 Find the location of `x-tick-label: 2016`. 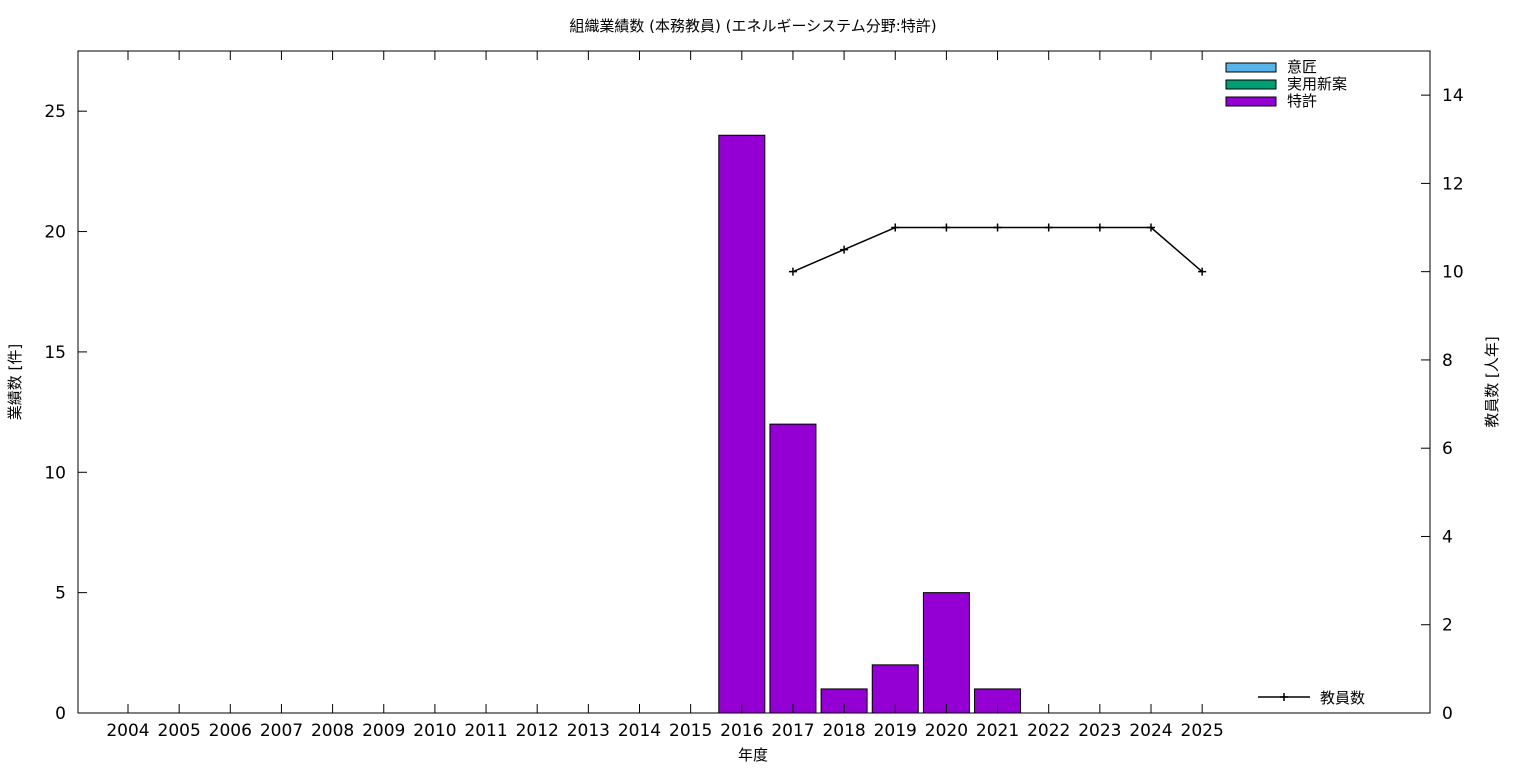

x-tick-label: 2016 is located at coordinates (741, 731).